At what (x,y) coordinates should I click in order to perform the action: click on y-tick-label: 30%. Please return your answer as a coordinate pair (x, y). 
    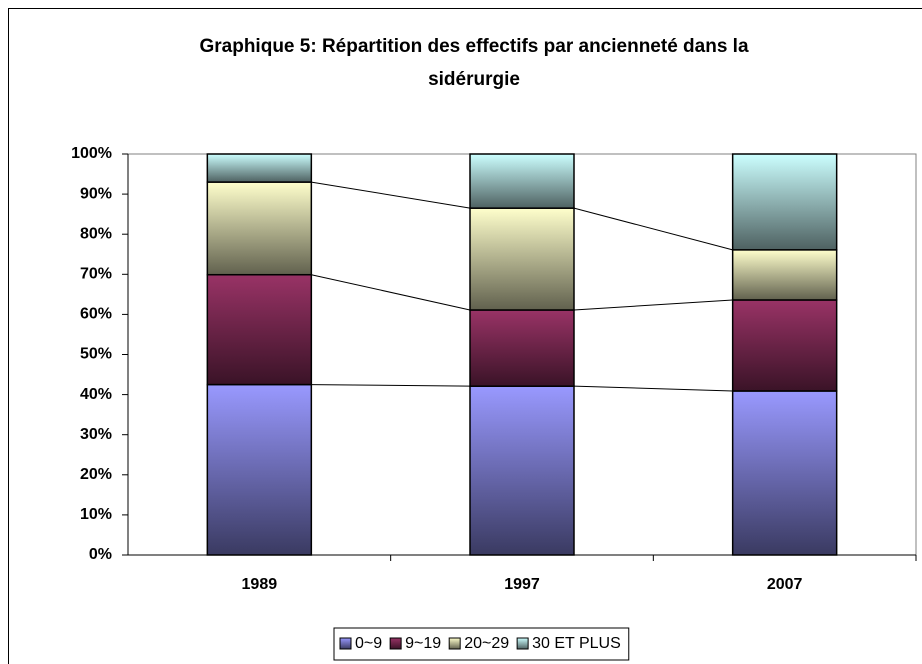
    Looking at the image, I should click on (96, 434).